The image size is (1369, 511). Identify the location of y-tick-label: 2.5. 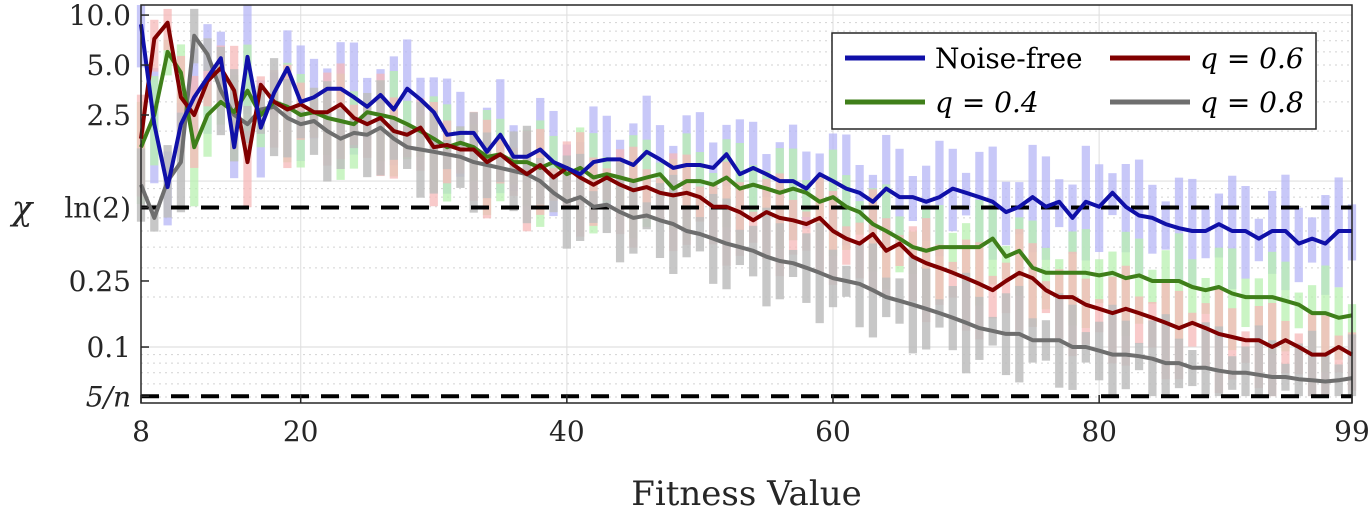
(108, 115).